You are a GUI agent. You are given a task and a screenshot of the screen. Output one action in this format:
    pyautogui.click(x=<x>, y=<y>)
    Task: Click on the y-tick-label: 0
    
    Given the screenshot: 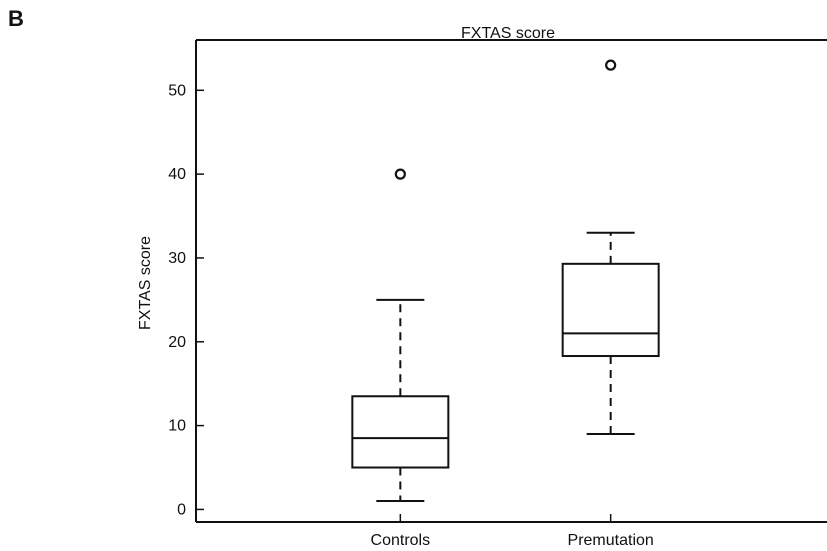 What is the action you would take?
    pyautogui.click(x=181, y=509)
    